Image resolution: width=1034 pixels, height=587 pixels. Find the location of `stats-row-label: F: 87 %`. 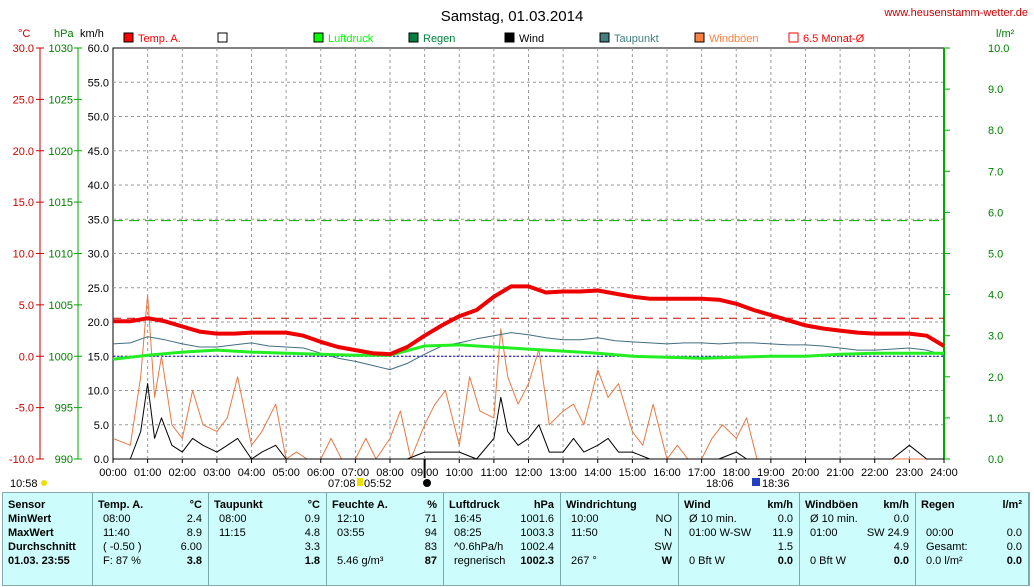

stats-row-label: F: 87 % is located at coordinates (122, 561).